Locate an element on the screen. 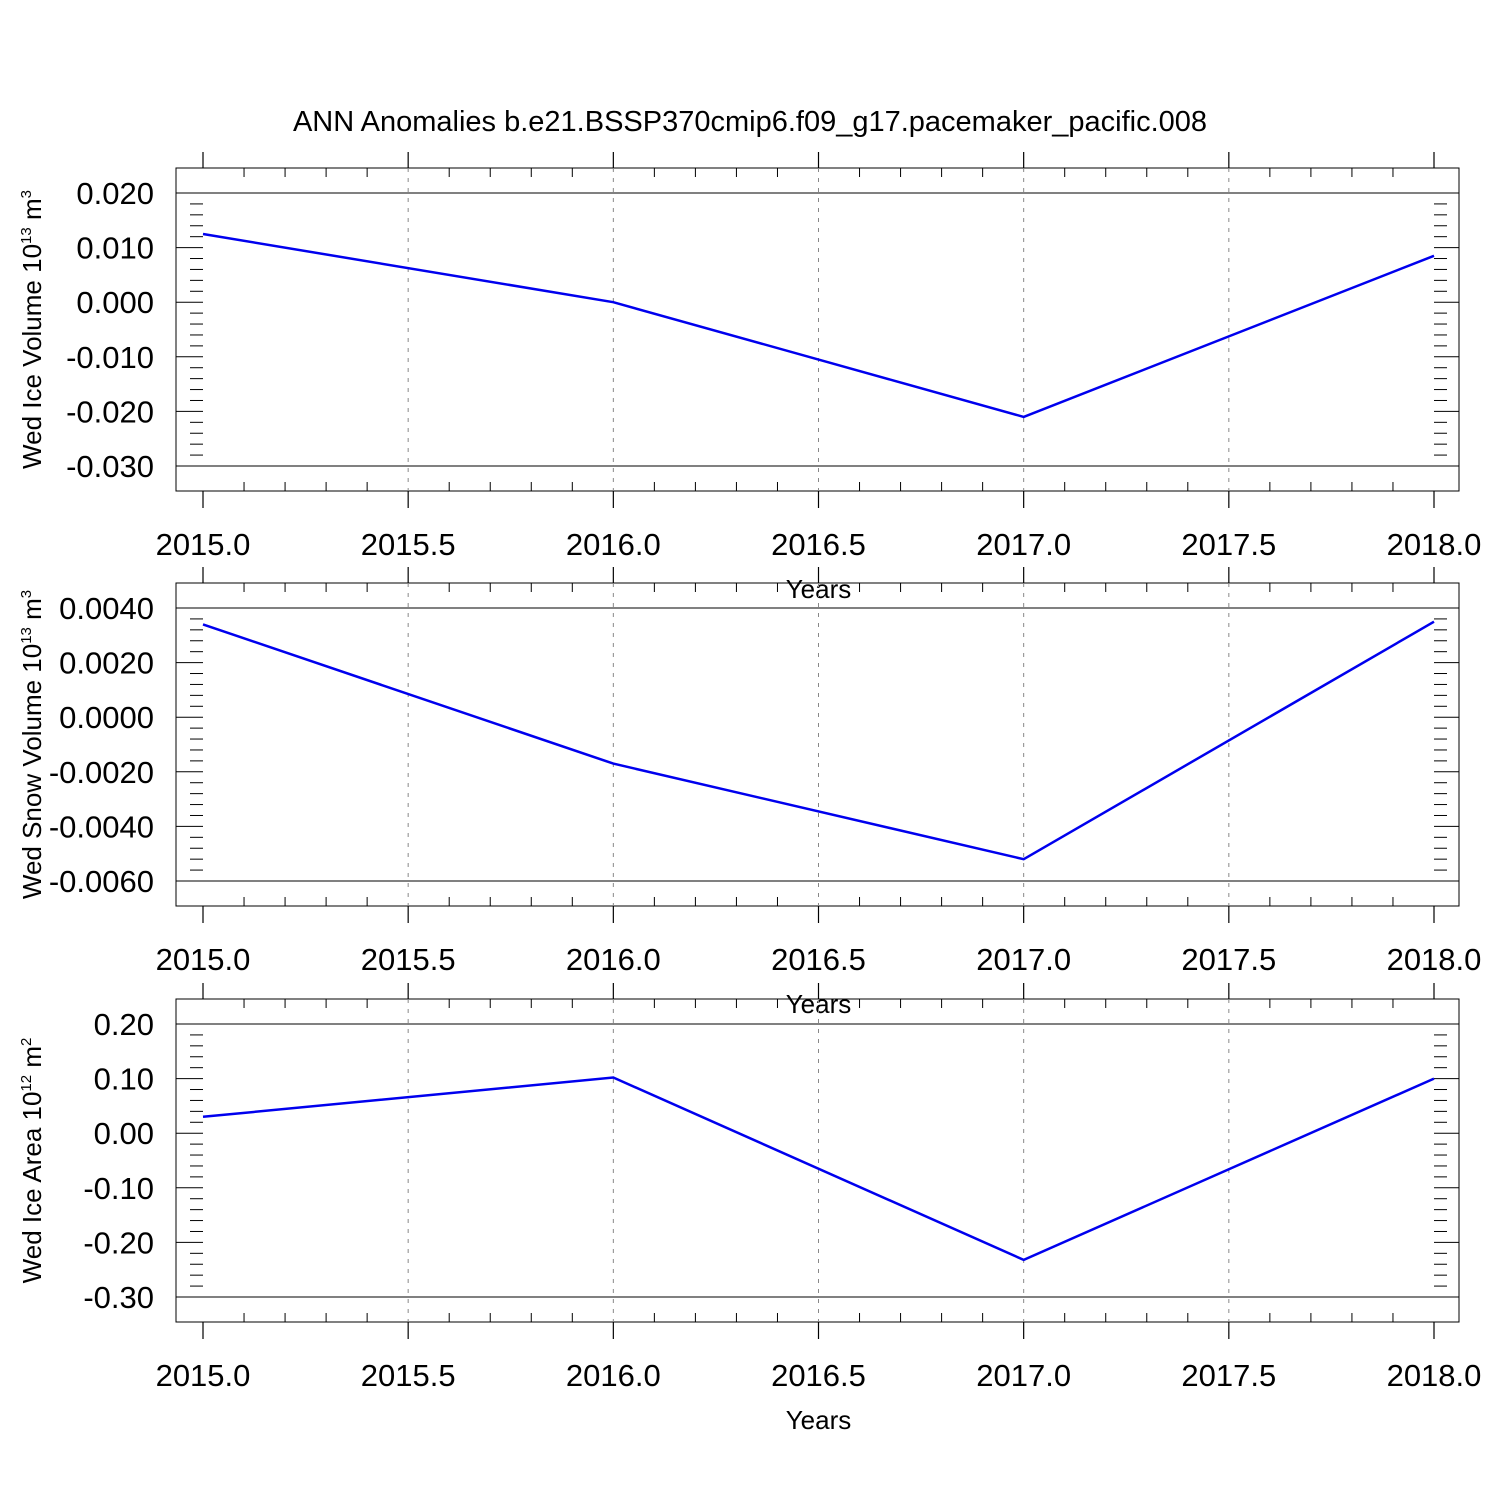  y-tick-label: 0.020 is located at coordinates (115, 193).